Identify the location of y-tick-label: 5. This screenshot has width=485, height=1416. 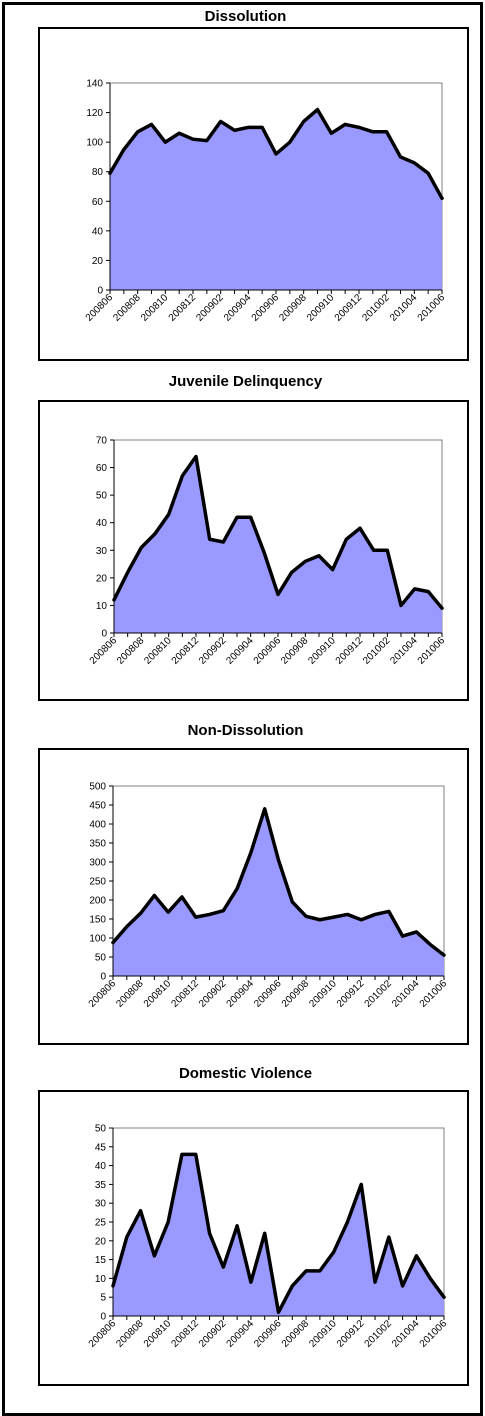
(103, 1298).